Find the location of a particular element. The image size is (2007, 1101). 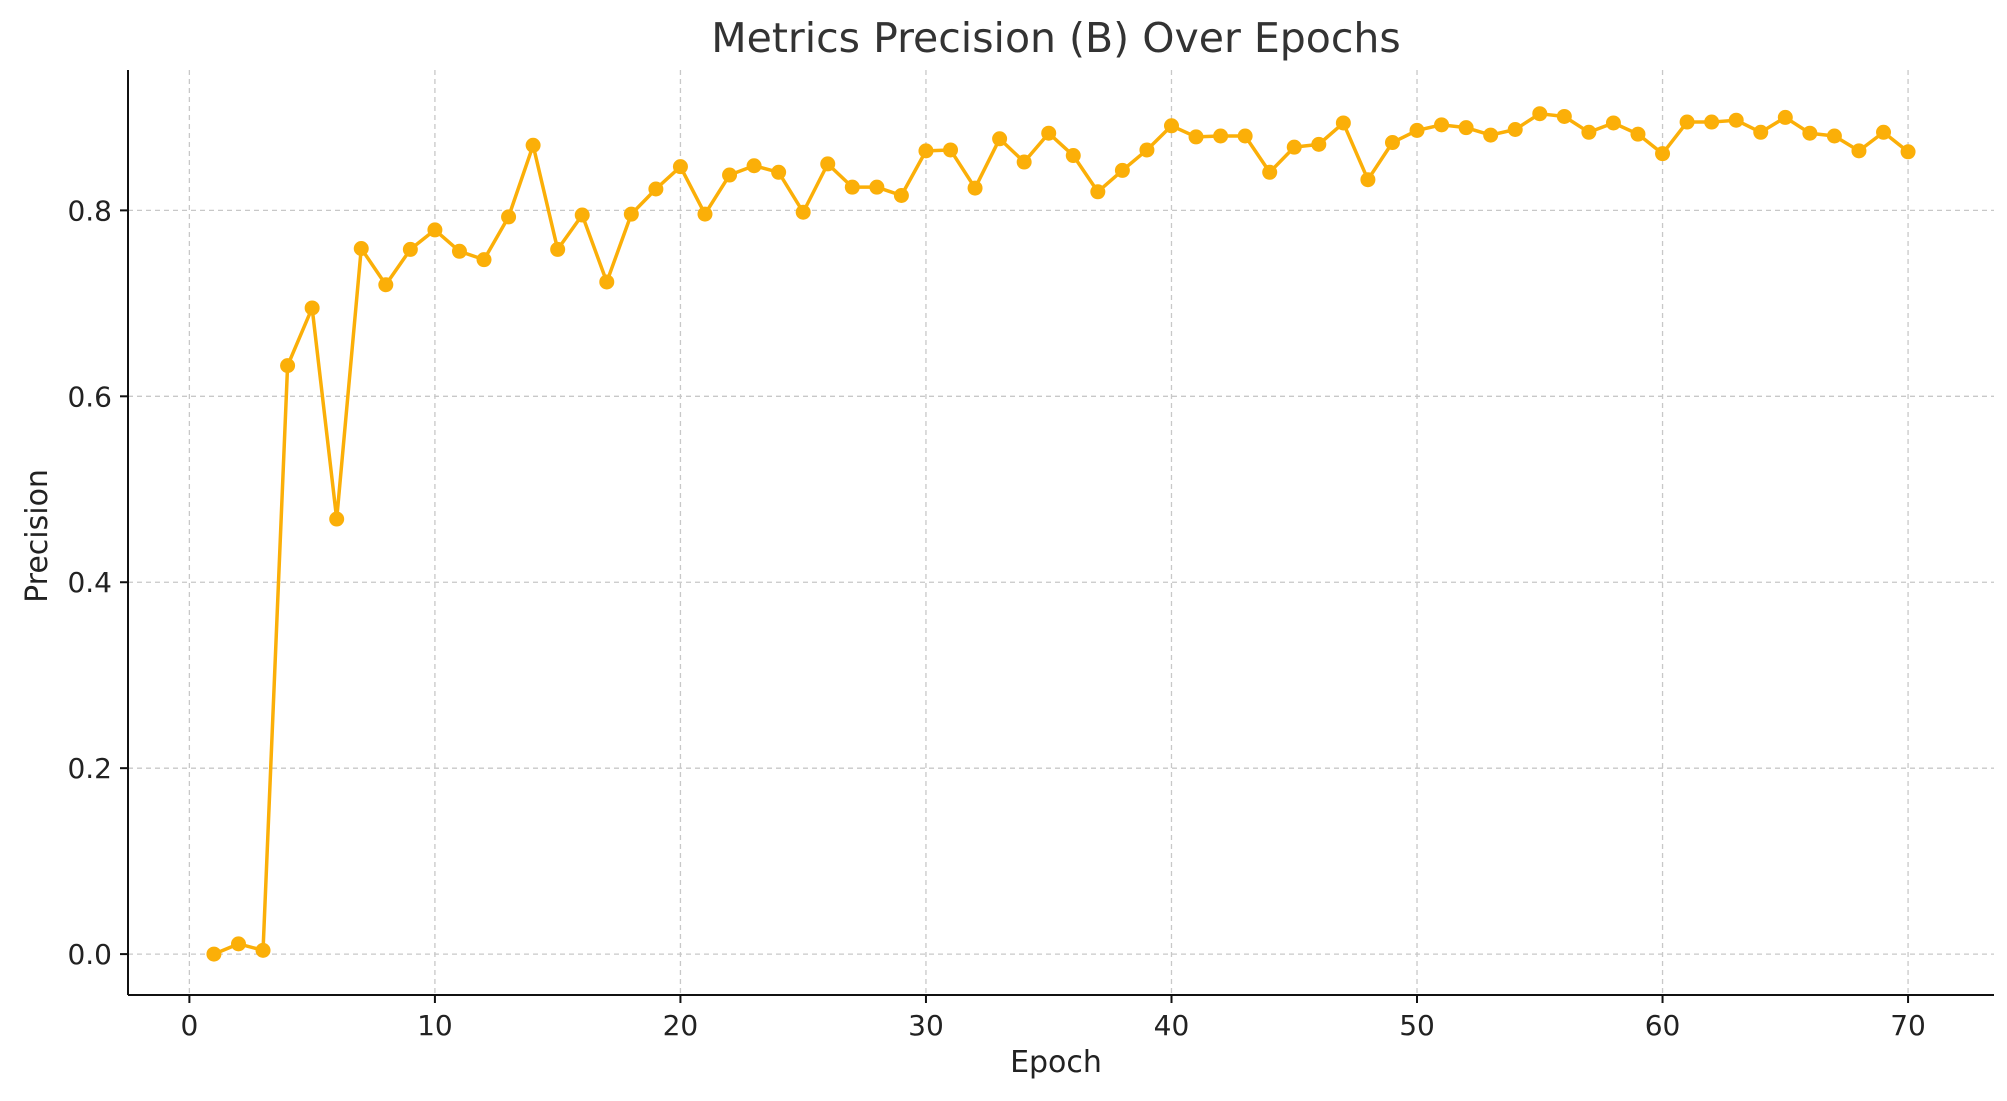

y-tick-label: 0.8 is located at coordinates (89, 210).